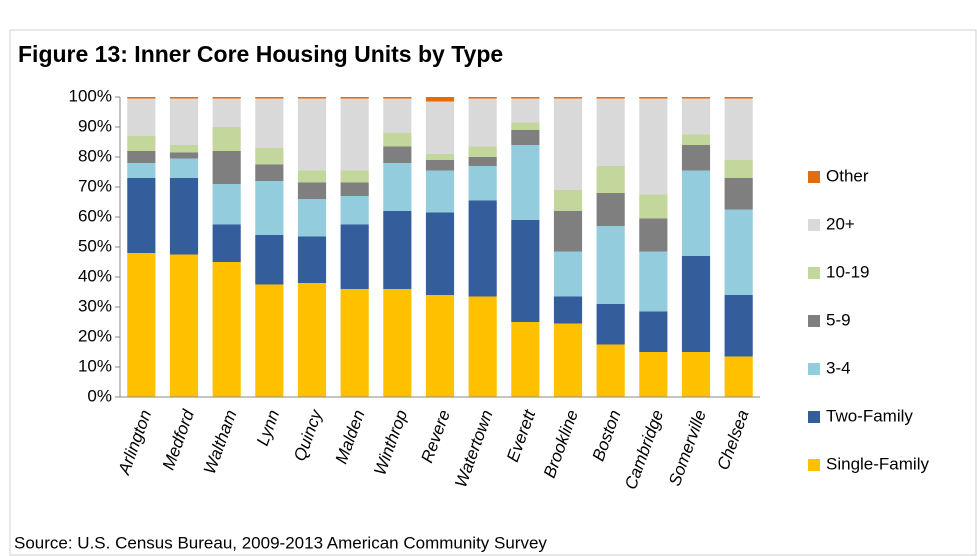  What do you see at coordinates (99, 395) in the screenshot?
I see `y-tick-label: 0%` at bounding box center [99, 395].